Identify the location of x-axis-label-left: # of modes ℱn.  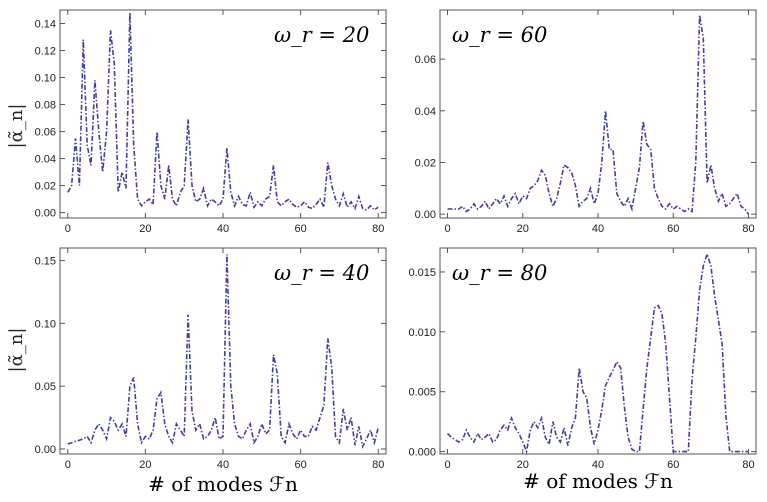
(223, 484).